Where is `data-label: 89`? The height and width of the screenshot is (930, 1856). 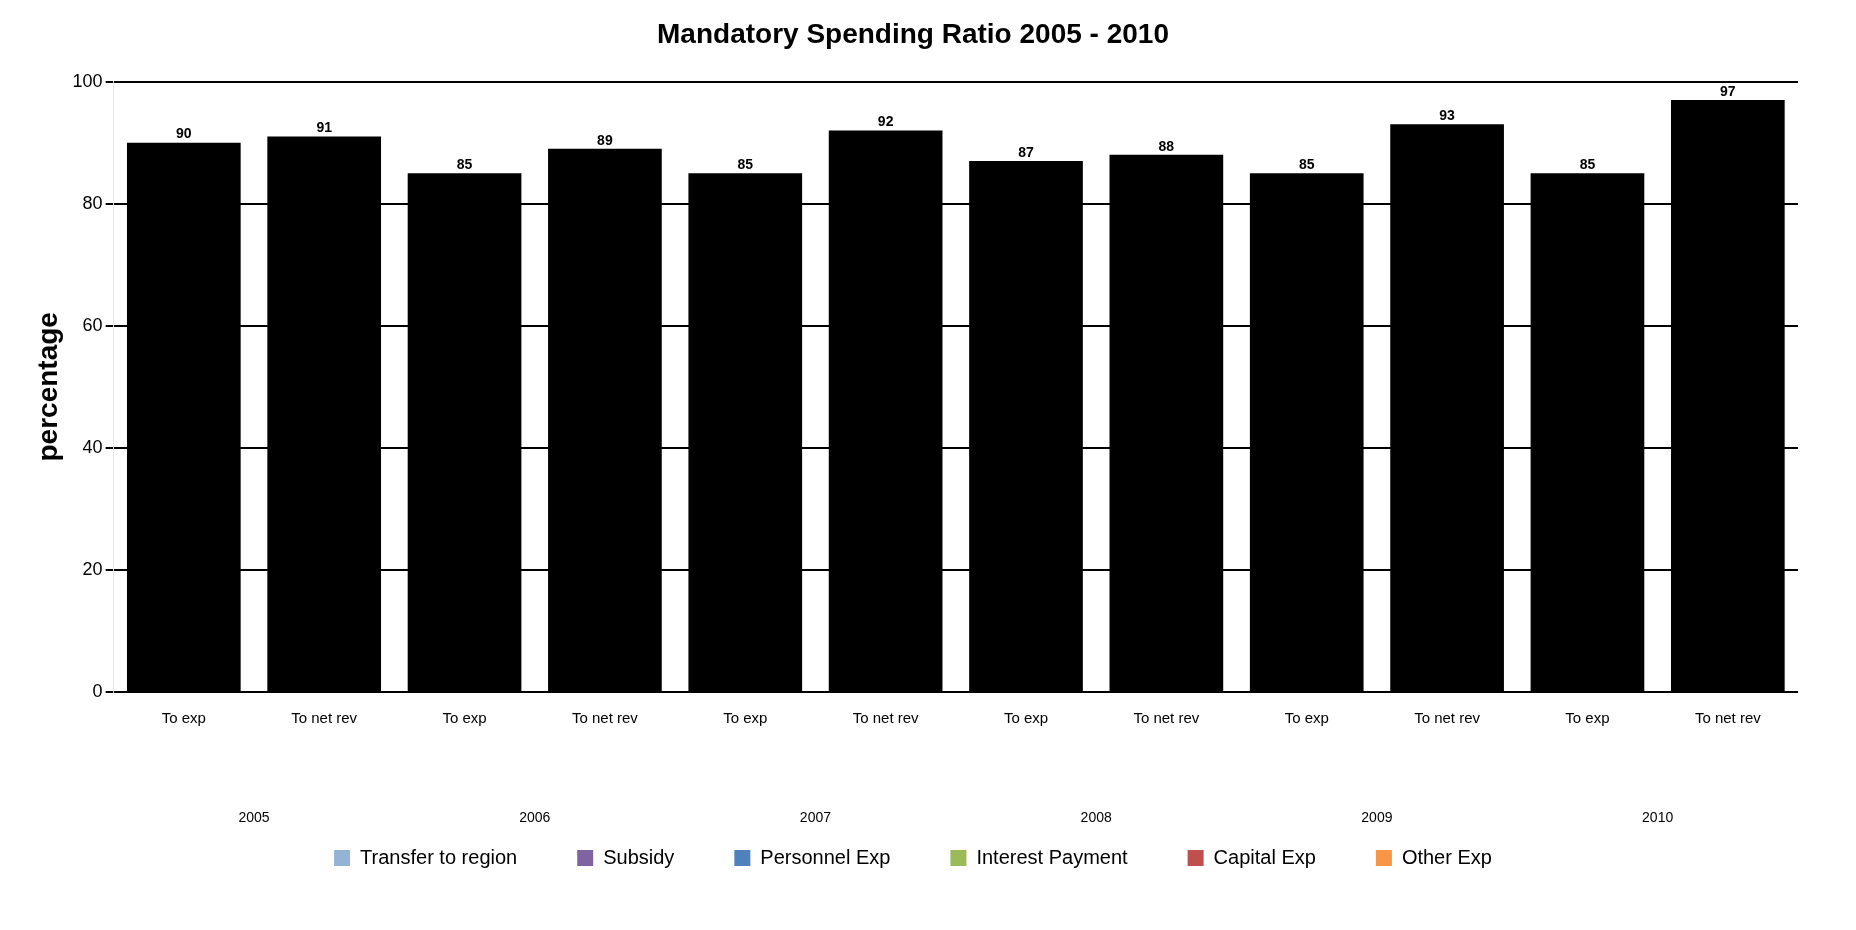
data-label: 89 is located at coordinates (605, 139).